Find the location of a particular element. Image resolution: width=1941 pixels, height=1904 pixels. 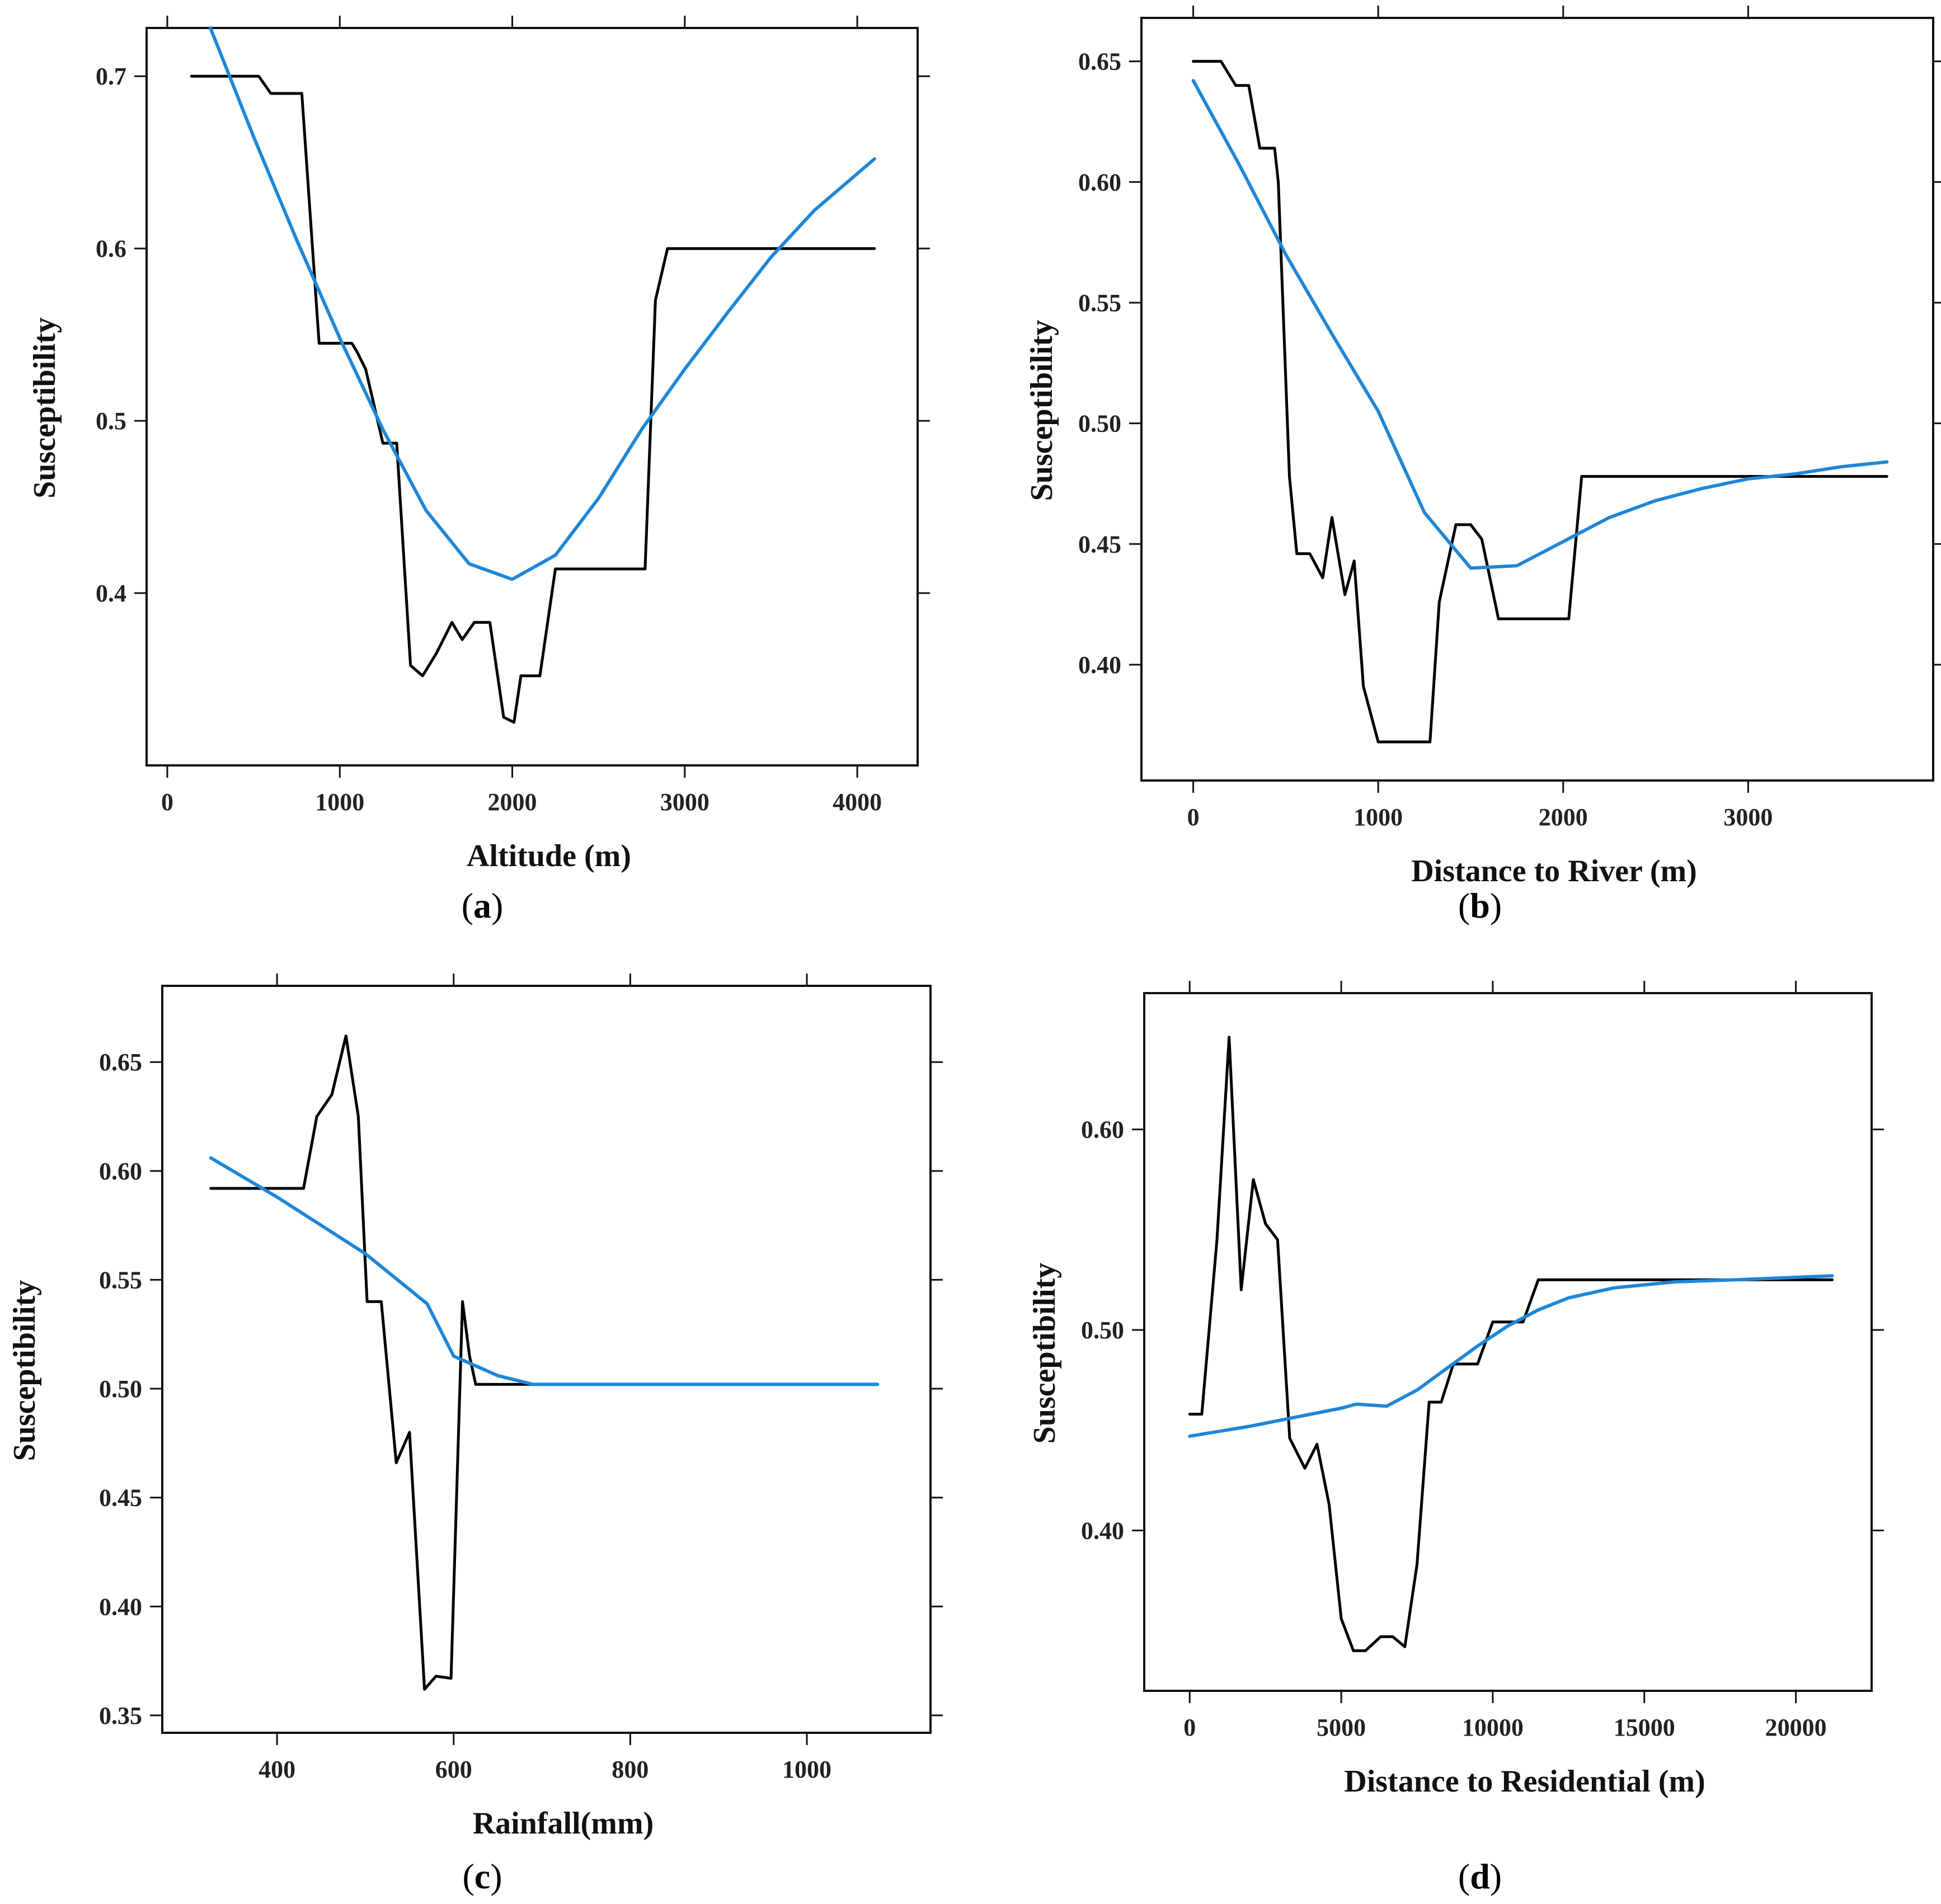

x-axis-label: Distance to Residential (m) is located at coordinates (1524, 1782).